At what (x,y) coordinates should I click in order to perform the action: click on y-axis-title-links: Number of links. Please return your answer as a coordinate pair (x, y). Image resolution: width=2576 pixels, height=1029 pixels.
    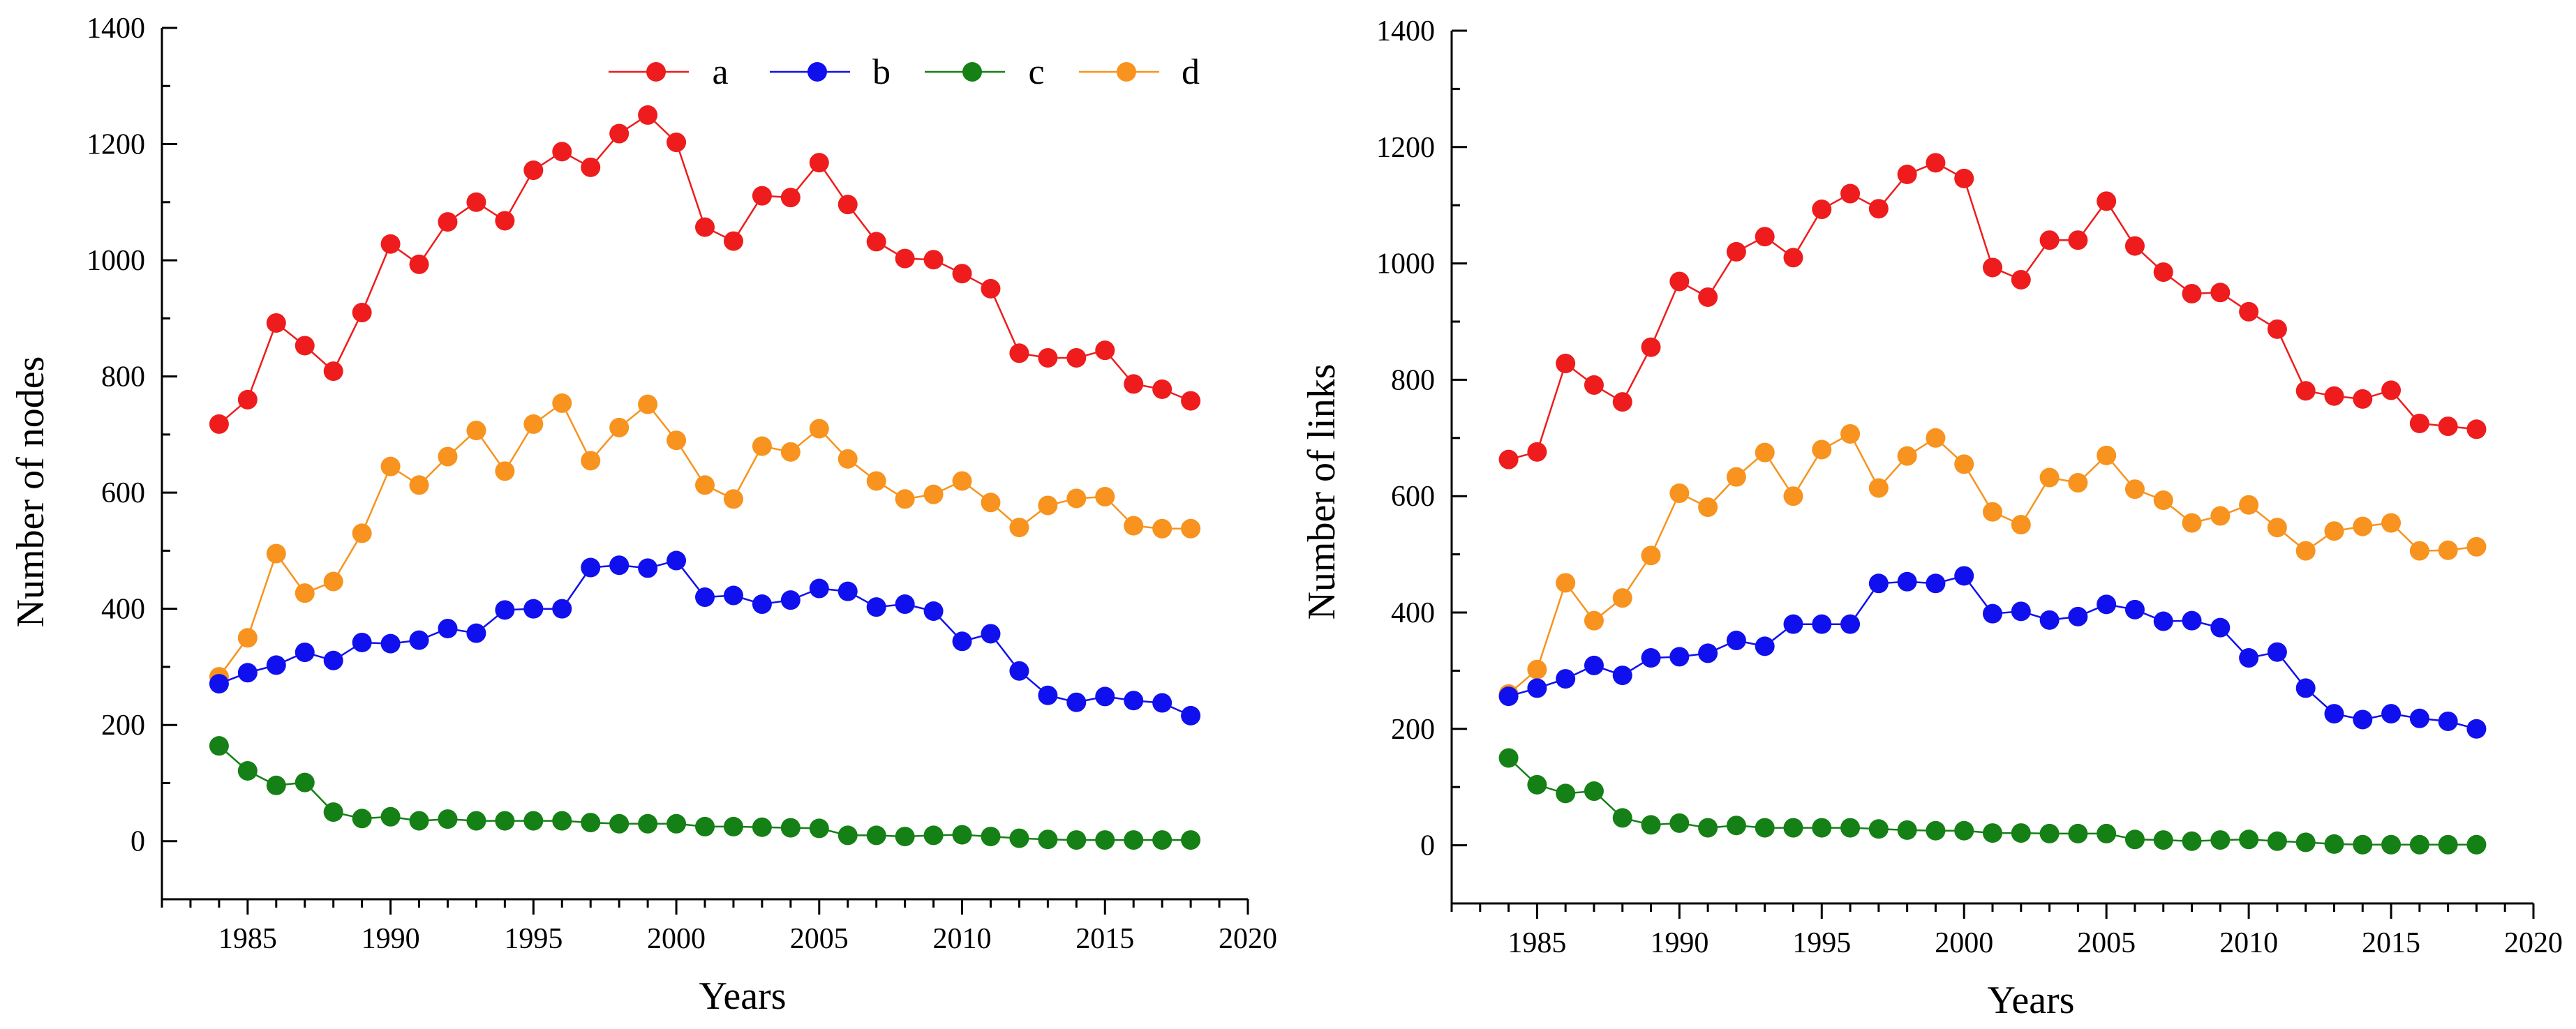
    Looking at the image, I should click on (1322, 491).